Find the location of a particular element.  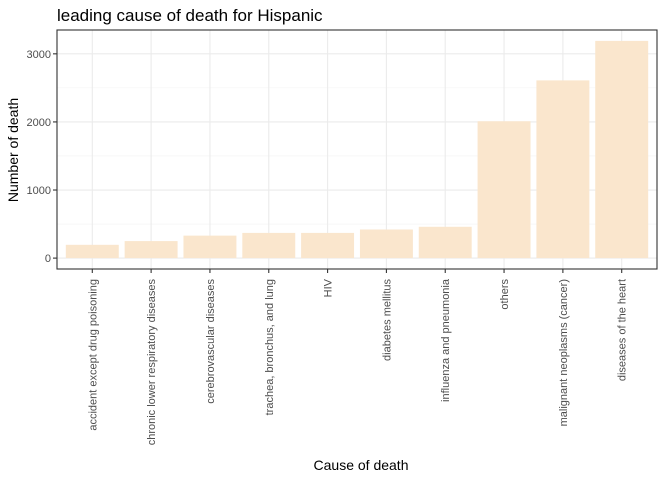

chart-title: leading cause of death for Hispanic is located at coordinates (190, 15).